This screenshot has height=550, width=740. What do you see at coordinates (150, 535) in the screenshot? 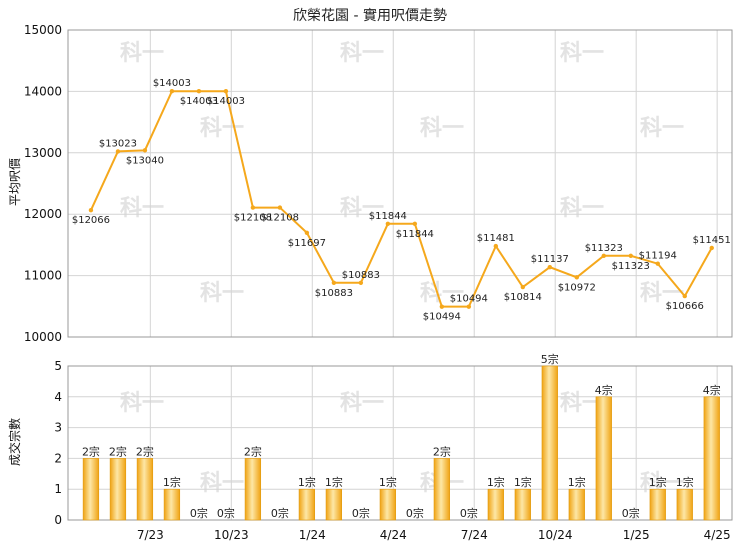
I see `x-tick-label: 7/23` at bounding box center [150, 535].